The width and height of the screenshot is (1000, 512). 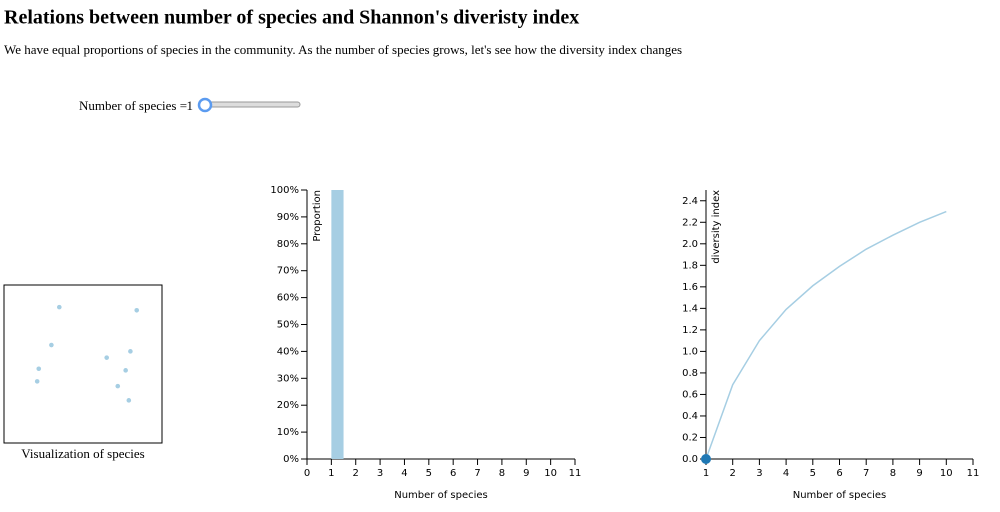 I want to click on diversity-line, so click(x=826, y=335).